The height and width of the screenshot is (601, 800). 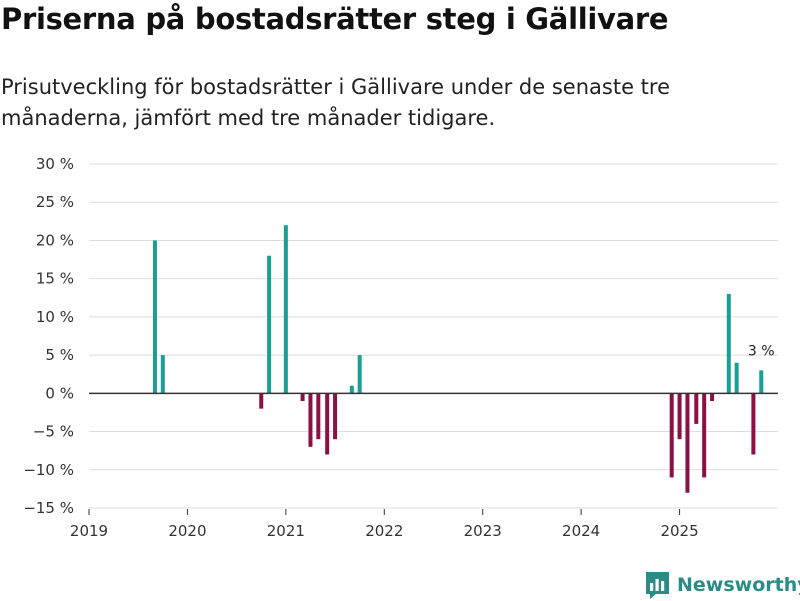 I want to click on y-tick-label: −5 %, so click(x=53, y=432).